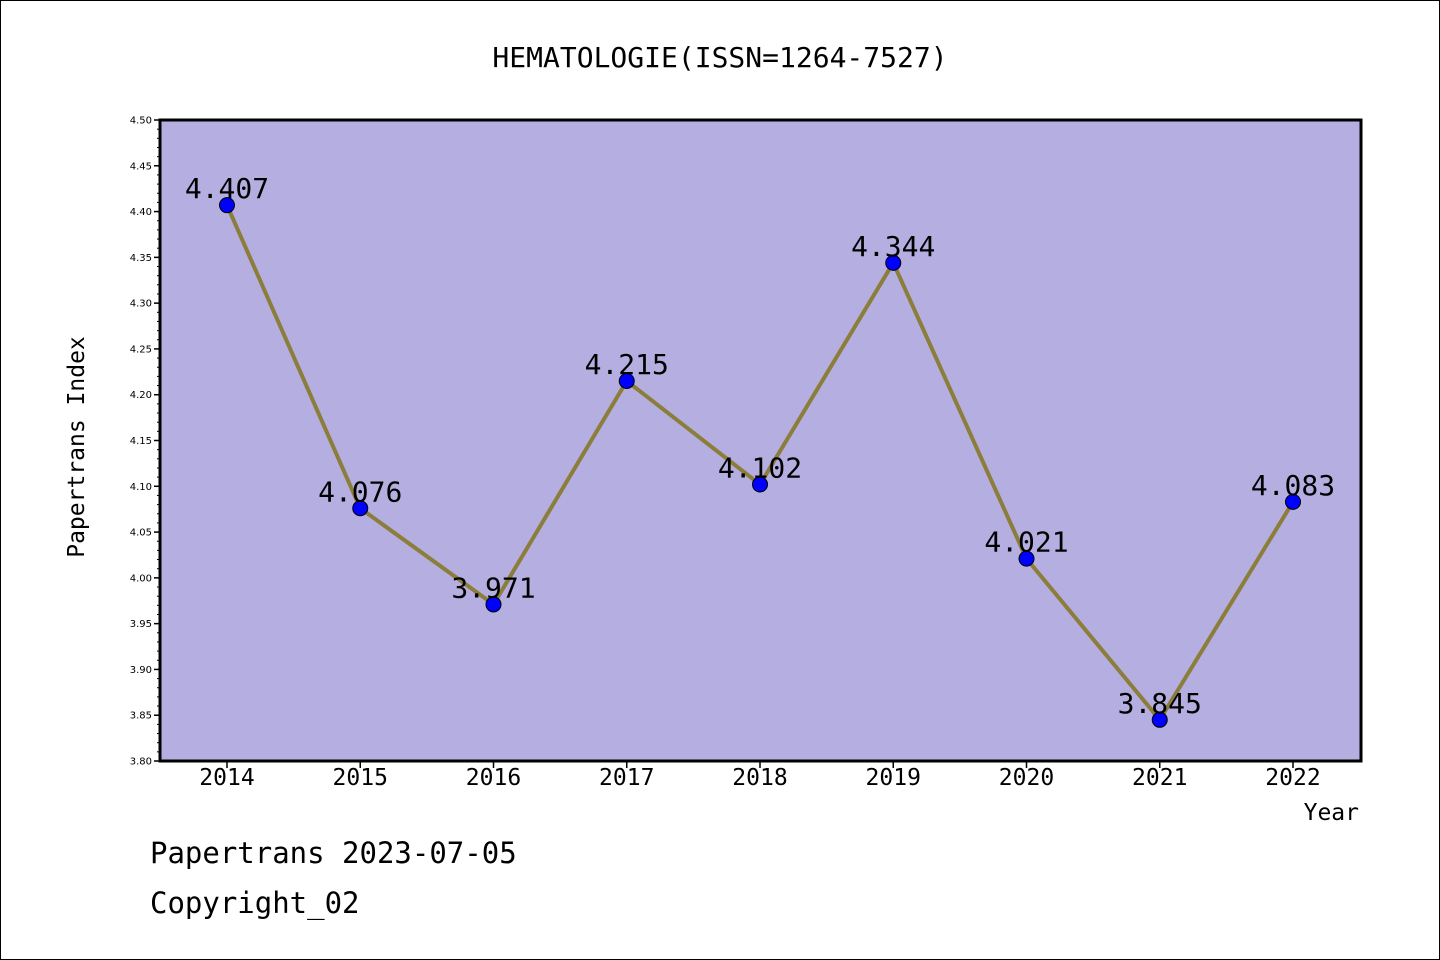 This screenshot has height=960, width=1440. Describe the element at coordinates (226, 778) in the screenshot. I see `x-tick-label: 2014` at that location.